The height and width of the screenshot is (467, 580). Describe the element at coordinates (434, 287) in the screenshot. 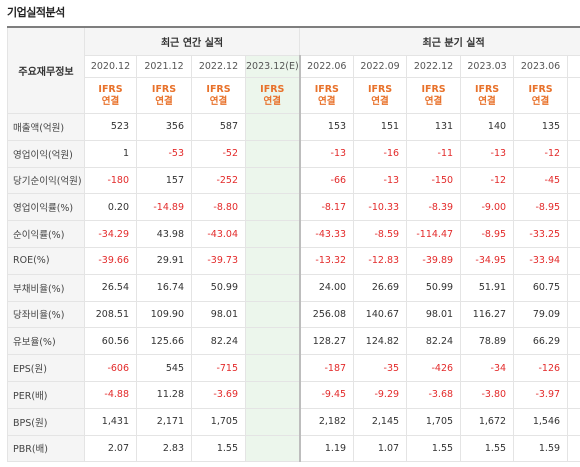

I see `value-cell: 50.99` at that location.